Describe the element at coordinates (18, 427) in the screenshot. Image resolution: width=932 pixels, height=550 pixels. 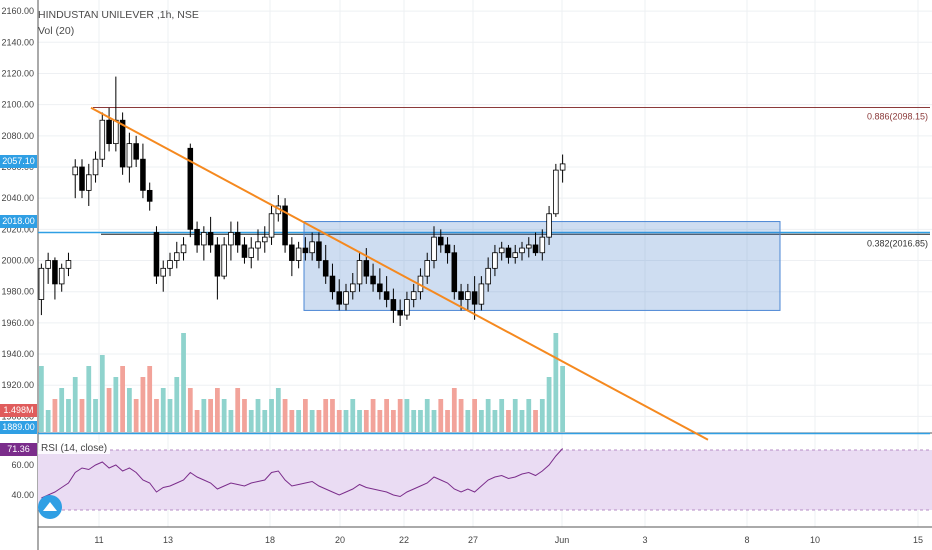
I see `hline2-price-tag: 1889.00` at that location.